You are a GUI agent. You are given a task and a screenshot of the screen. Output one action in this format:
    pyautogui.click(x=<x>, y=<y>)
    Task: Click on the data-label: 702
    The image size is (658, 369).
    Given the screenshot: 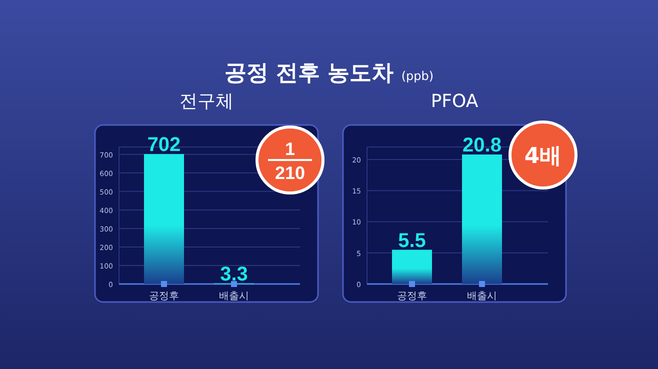 What is the action you would take?
    pyautogui.click(x=164, y=145)
    